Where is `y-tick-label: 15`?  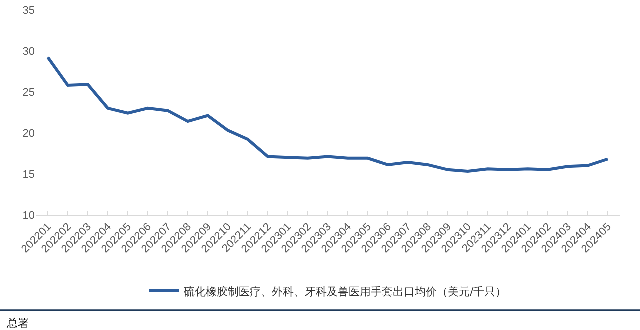
y-tick-label: 15 is located at coordinates (28, 174).